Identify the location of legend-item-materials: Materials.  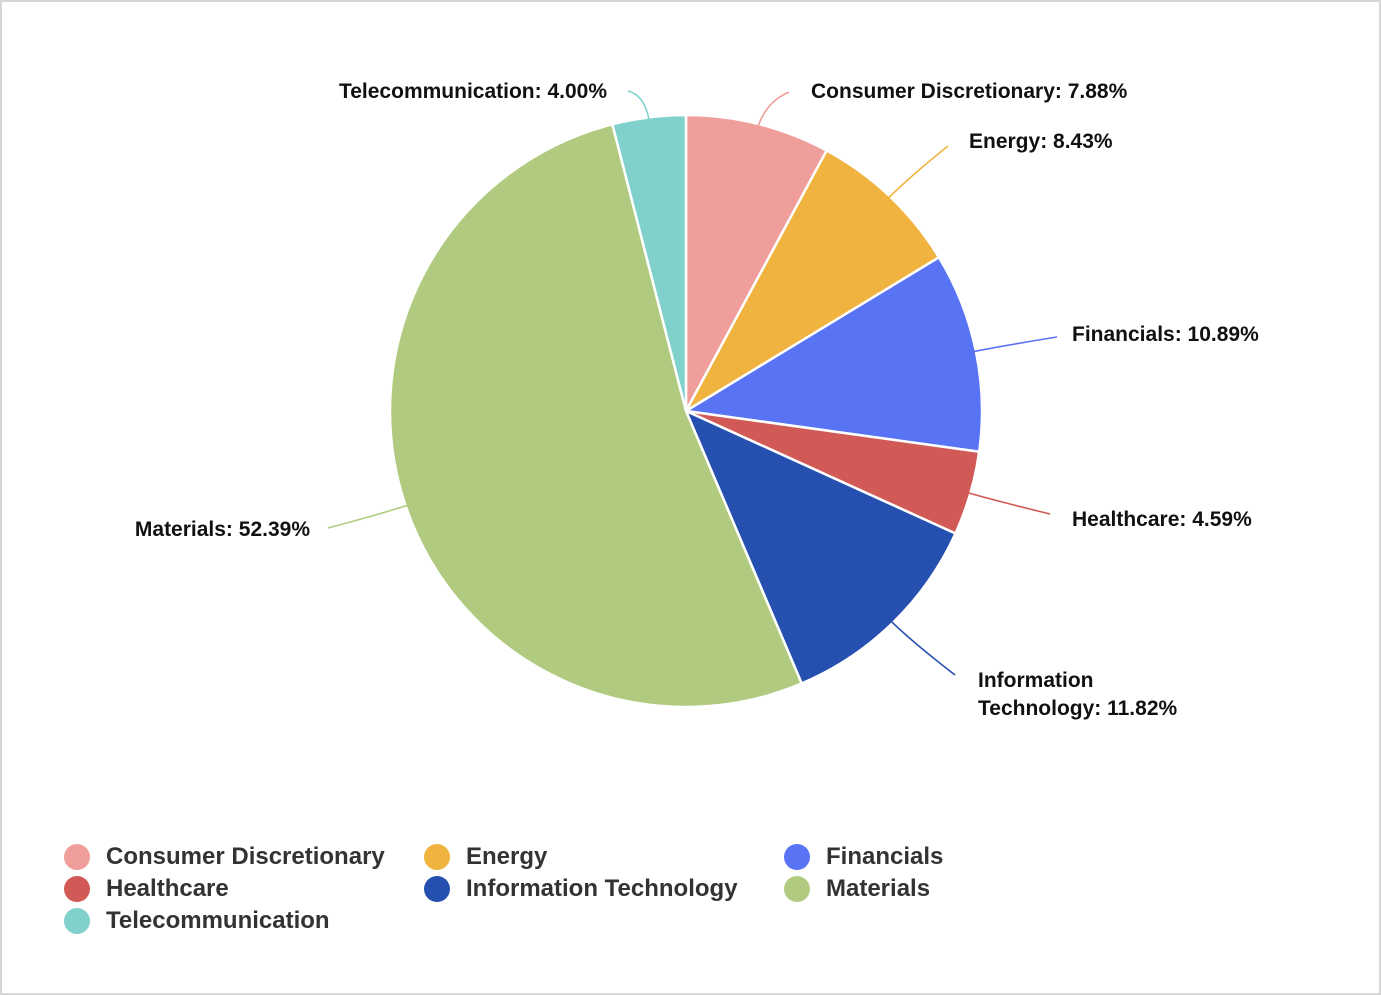
(924, 888).